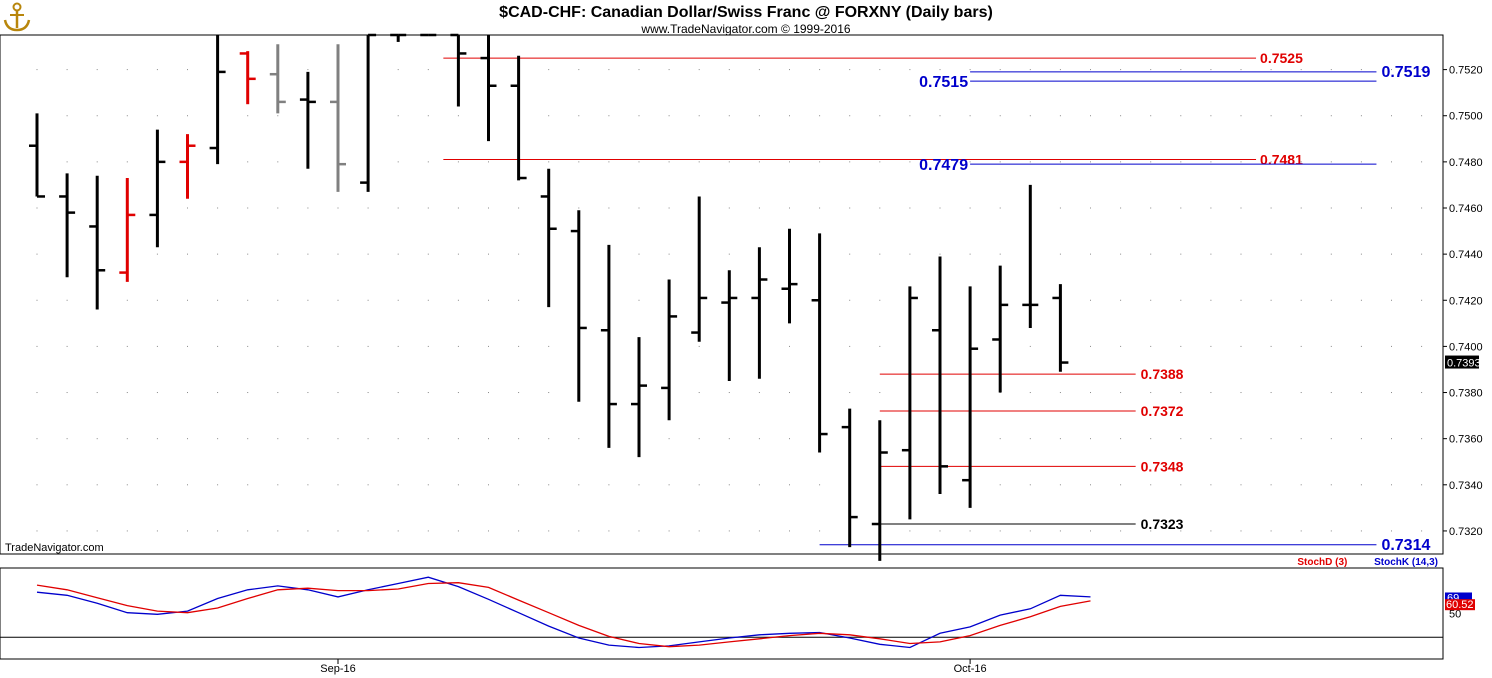 Image resolution: width=1492 pixels, height=678 pixels. What do you see at coordinates (1466, 301) in the screenshot?
I see `price-tick-label: 0.7420` at bounding box center [1466, 301].